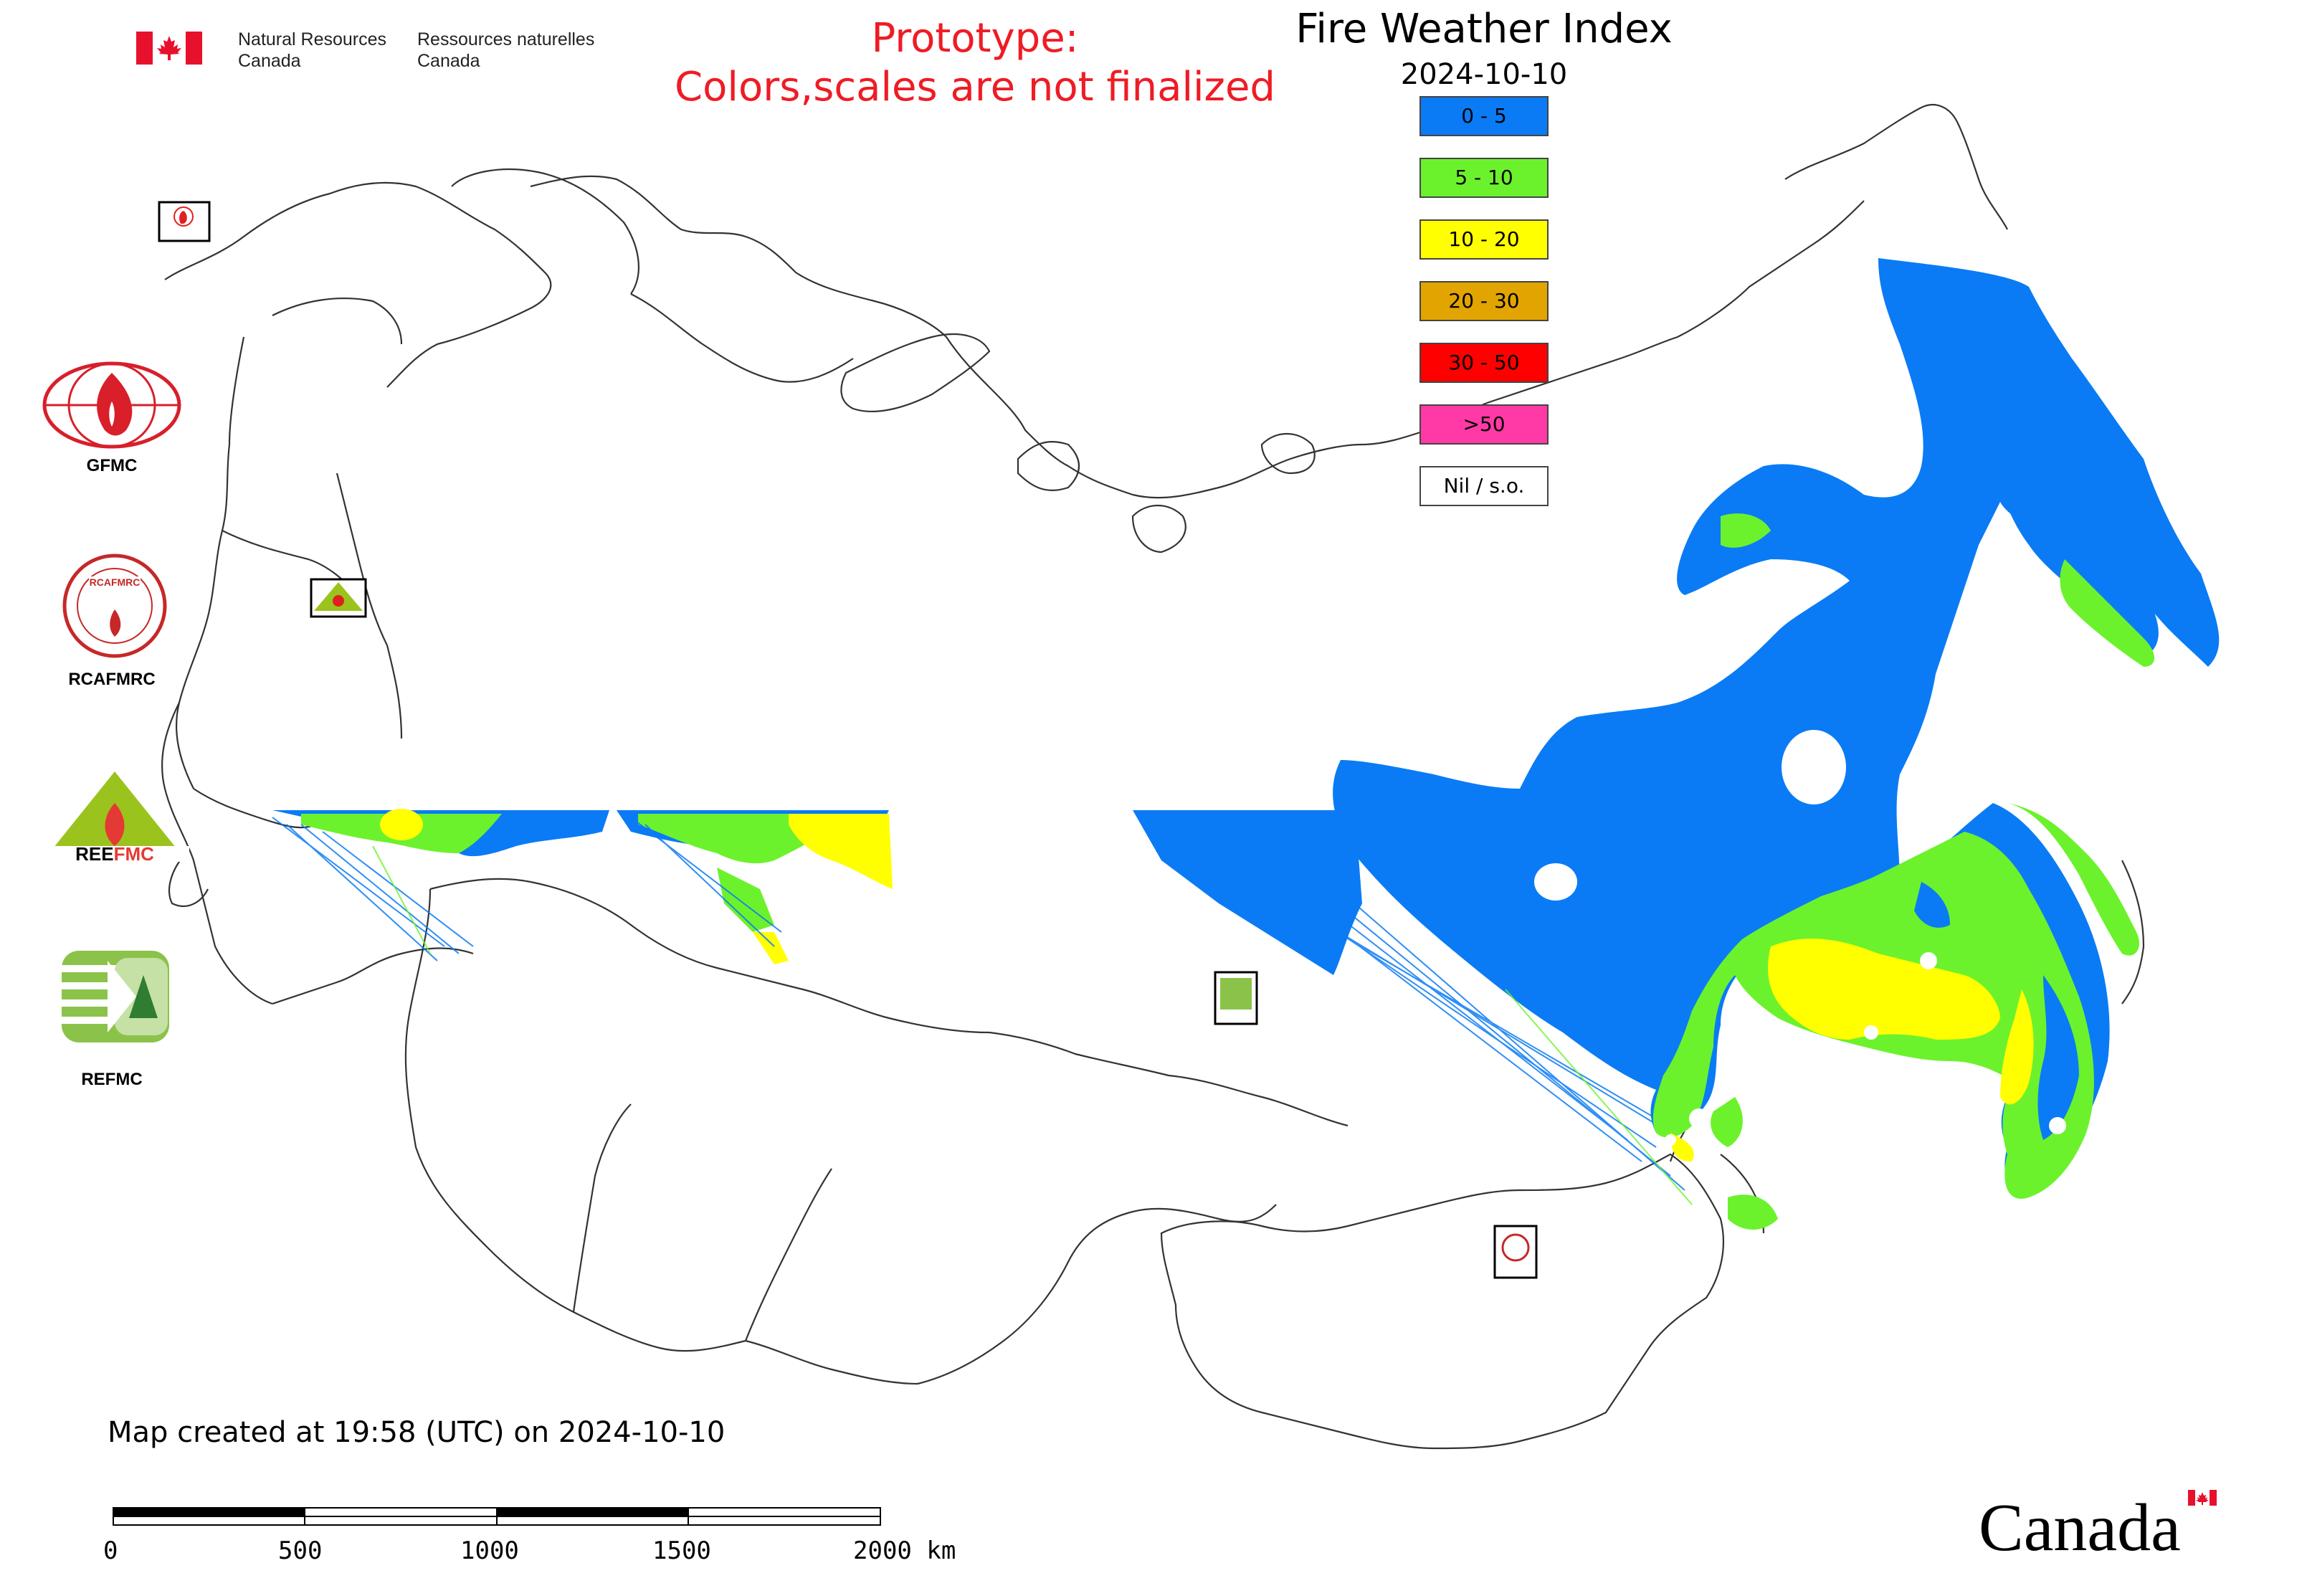 This screenshot has width=2302, height=1596. I want to click on gfmc-label: GFMC, so click(112, 465).